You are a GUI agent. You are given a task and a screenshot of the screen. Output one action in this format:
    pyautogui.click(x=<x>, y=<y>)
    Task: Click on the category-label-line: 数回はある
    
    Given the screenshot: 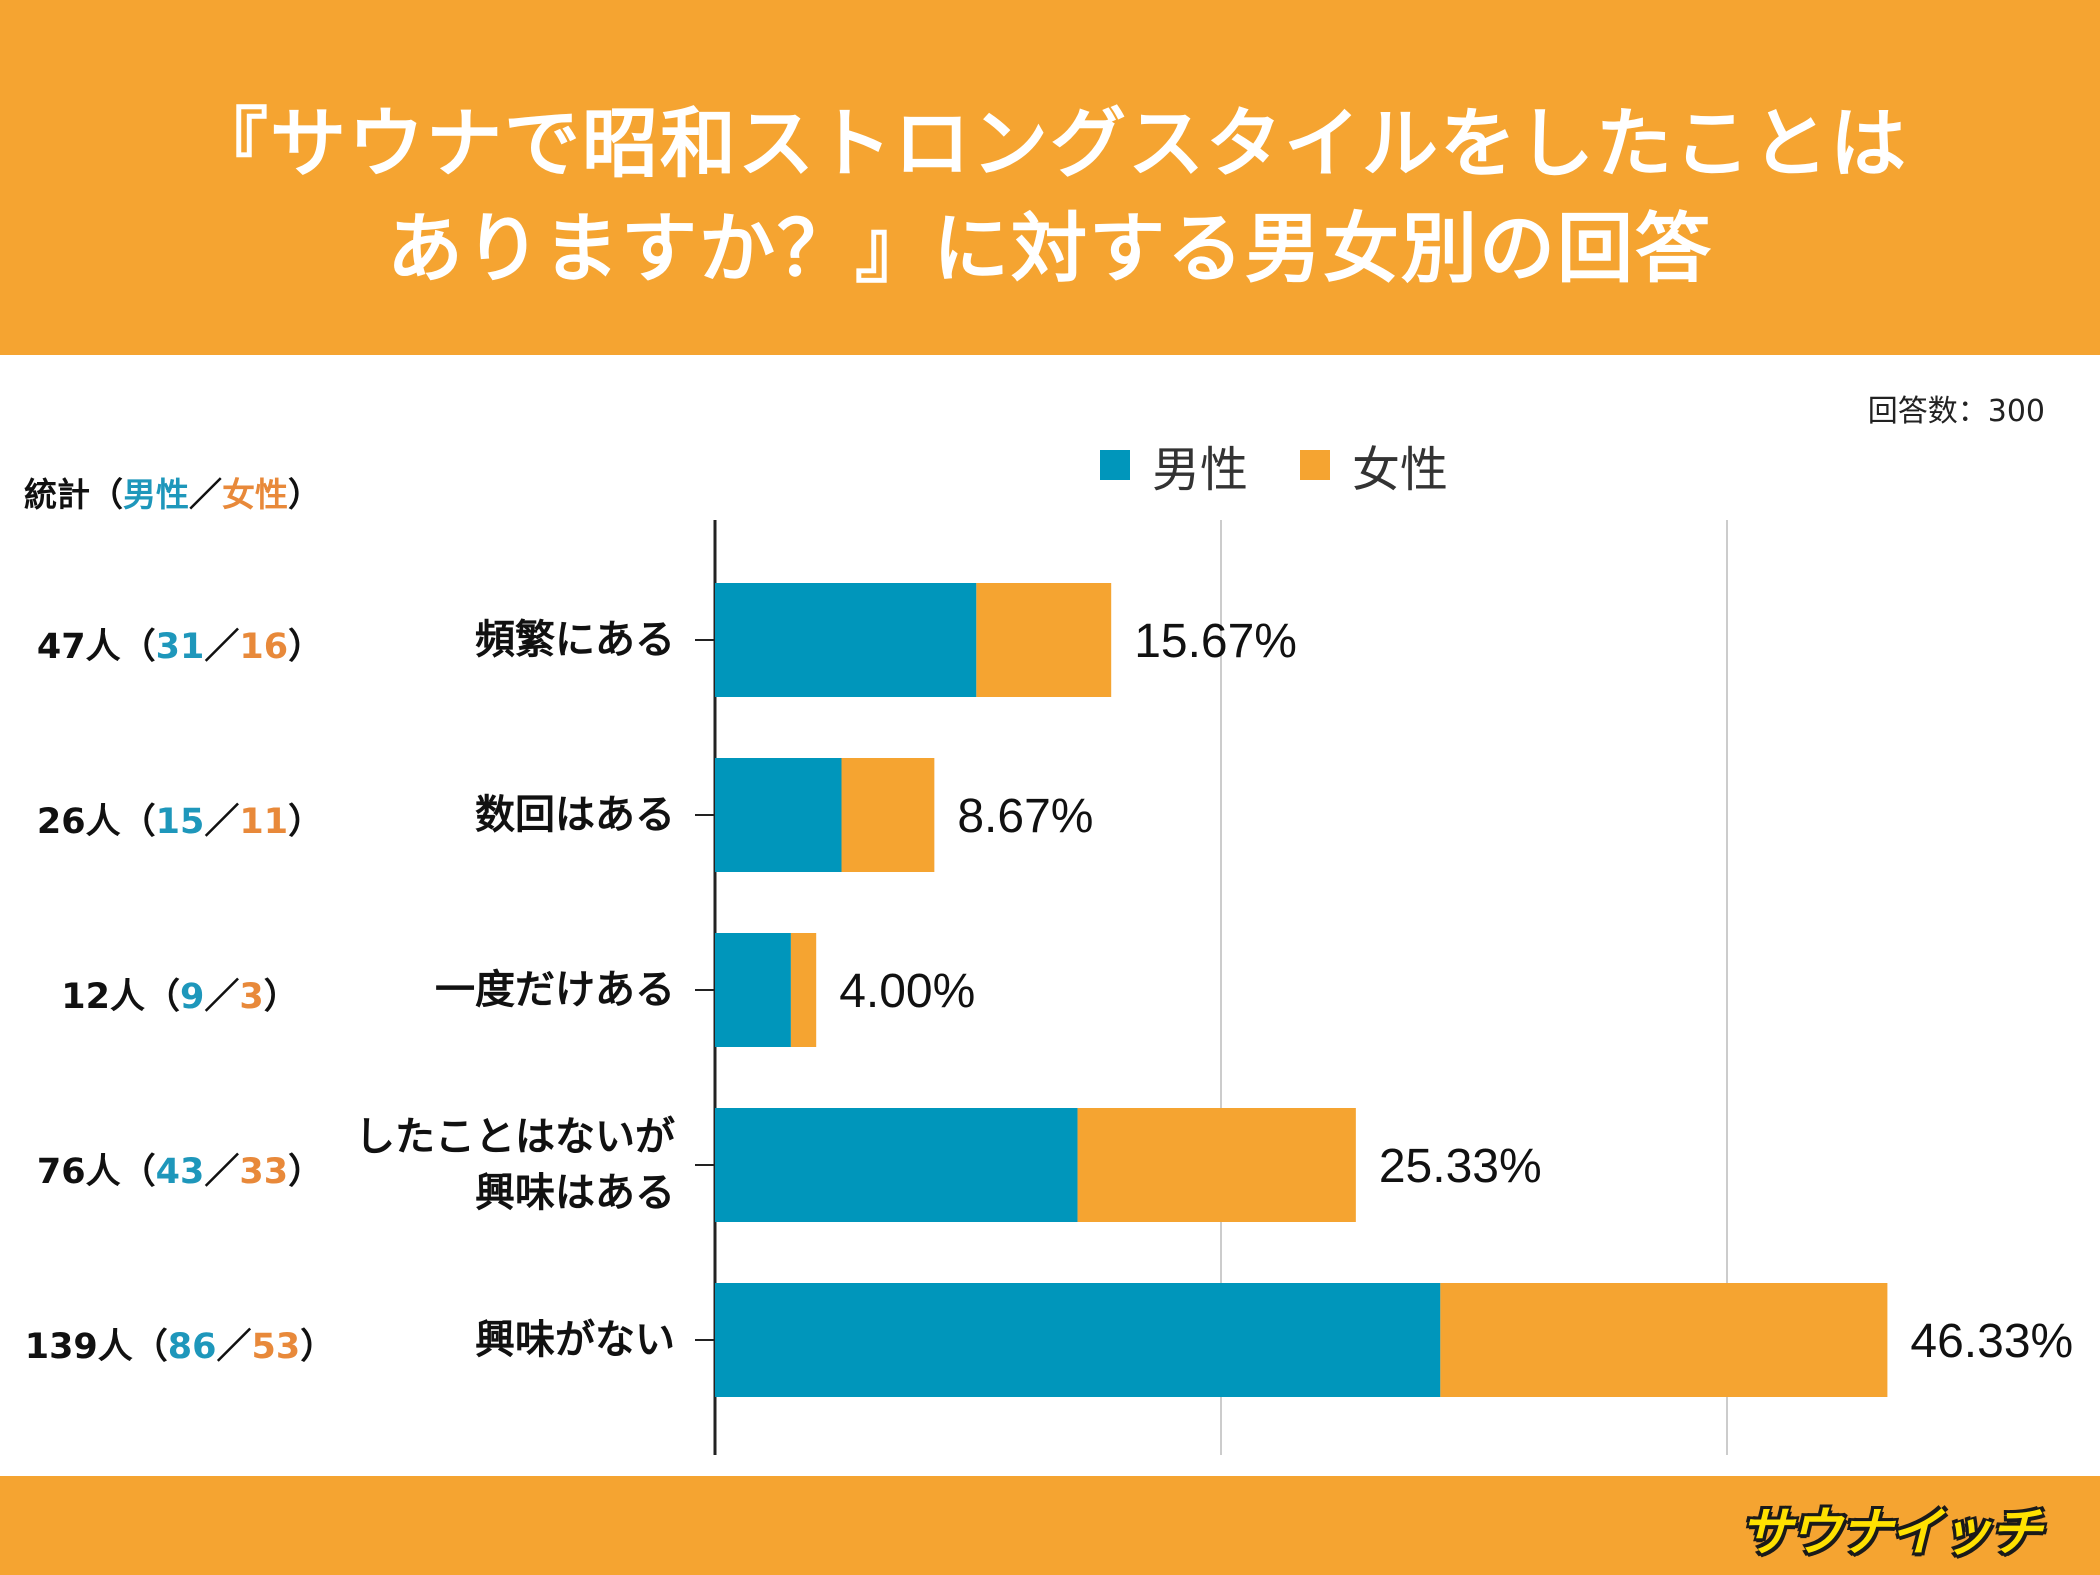 What is the action you would take?
    pyautogui.click(x=575, y=815)
    